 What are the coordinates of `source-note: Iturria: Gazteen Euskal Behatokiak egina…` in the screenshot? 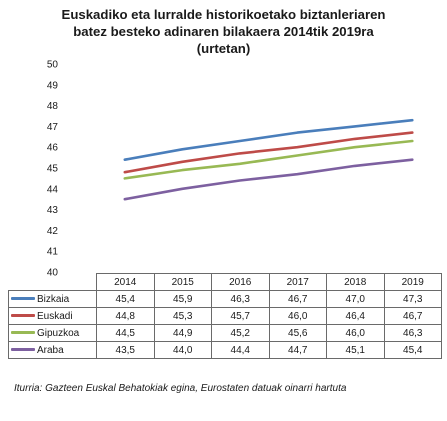 It's located at (180, 388).